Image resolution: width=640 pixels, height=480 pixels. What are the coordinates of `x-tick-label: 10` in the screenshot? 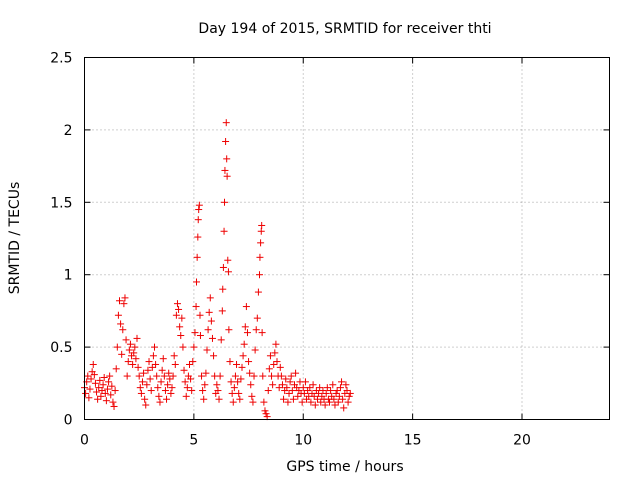 It's located at (303, 441).